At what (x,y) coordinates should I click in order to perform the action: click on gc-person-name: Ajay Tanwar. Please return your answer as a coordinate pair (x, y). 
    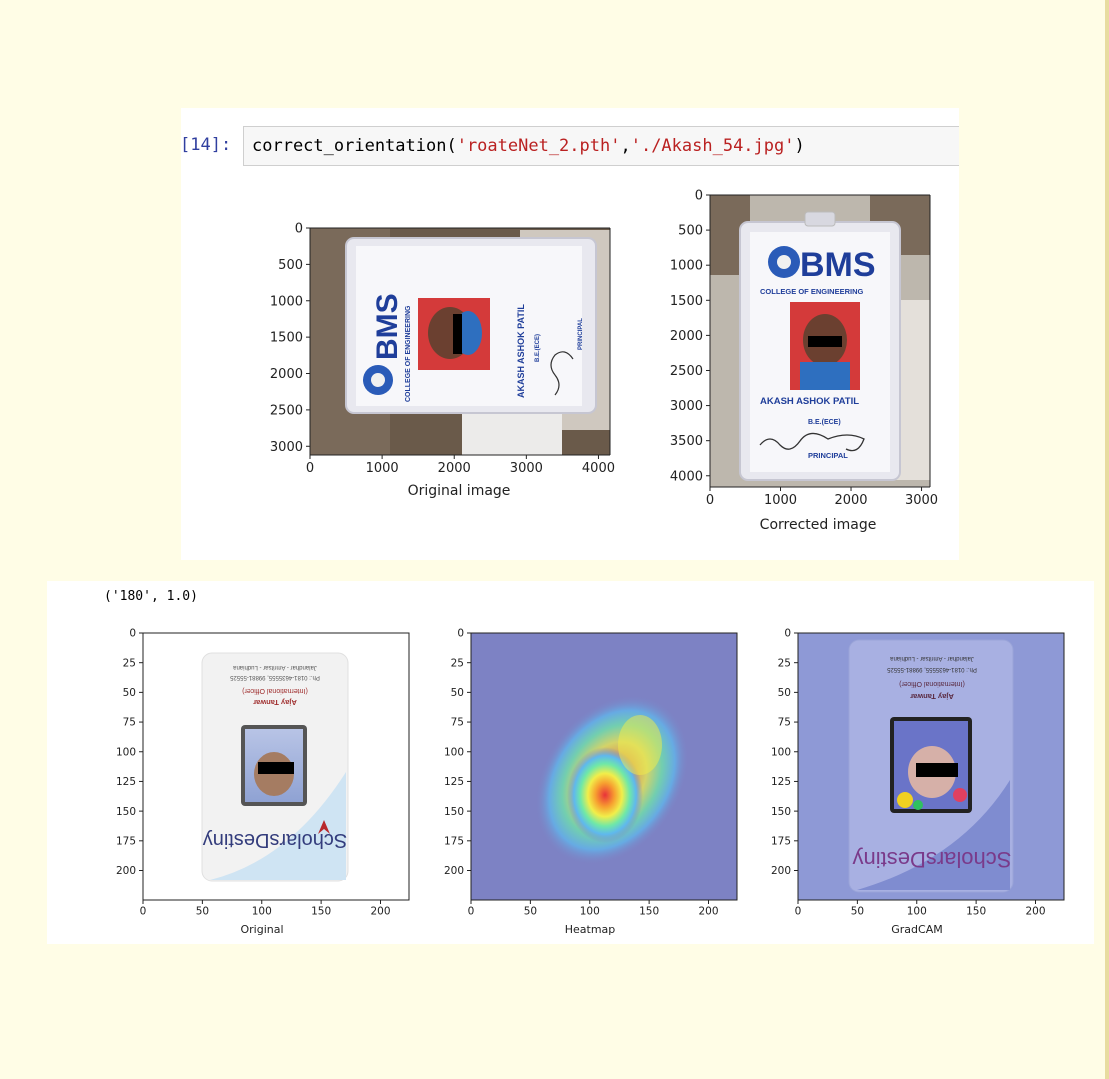
    Looking at the image, I should click on (932, 696).